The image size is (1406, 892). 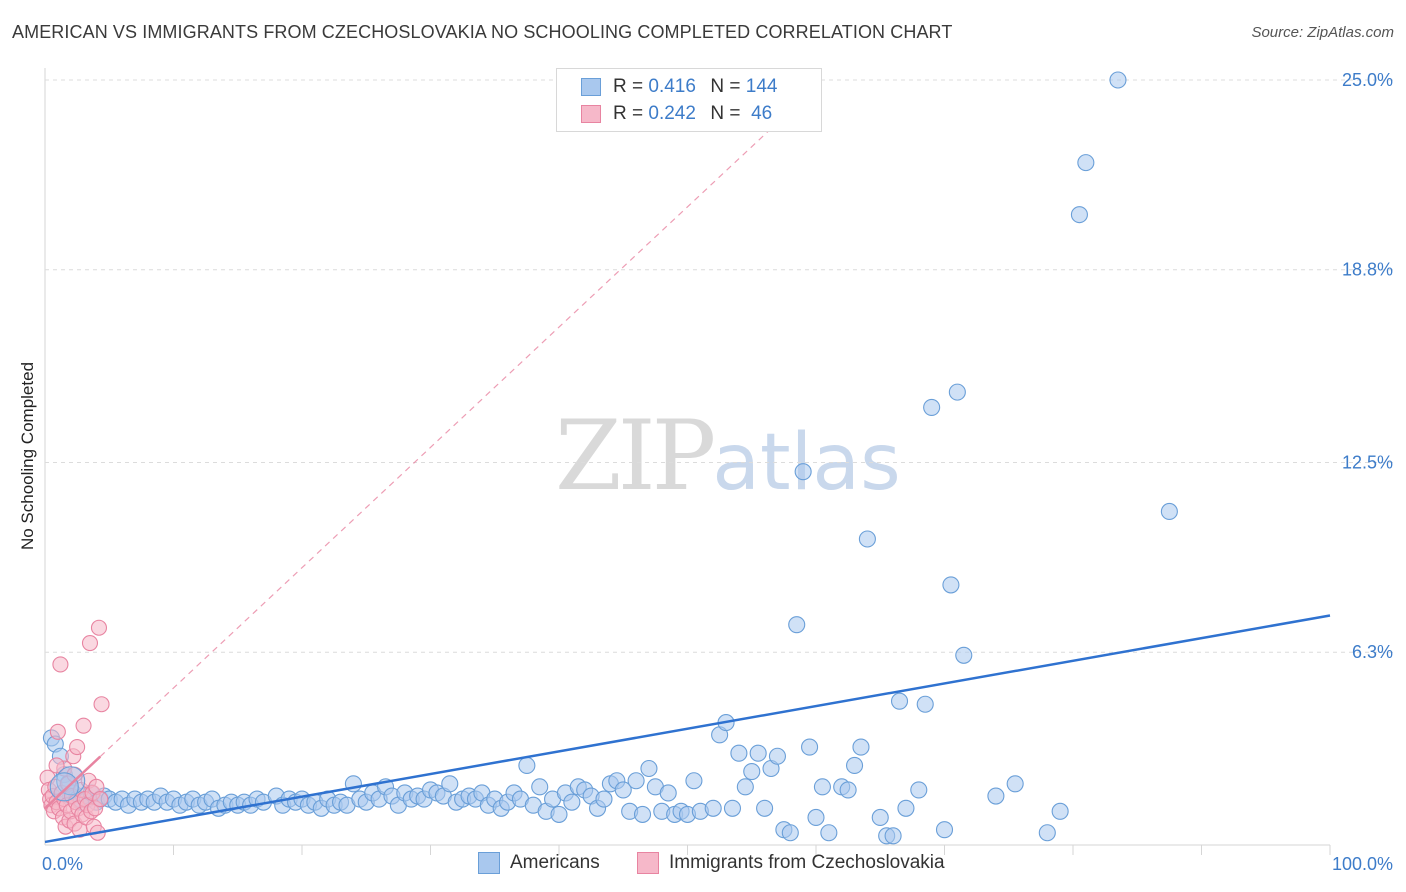 I want to click on series-legend: Americans Immigrants from Czechoslovakia, so click(x=703, y=865).